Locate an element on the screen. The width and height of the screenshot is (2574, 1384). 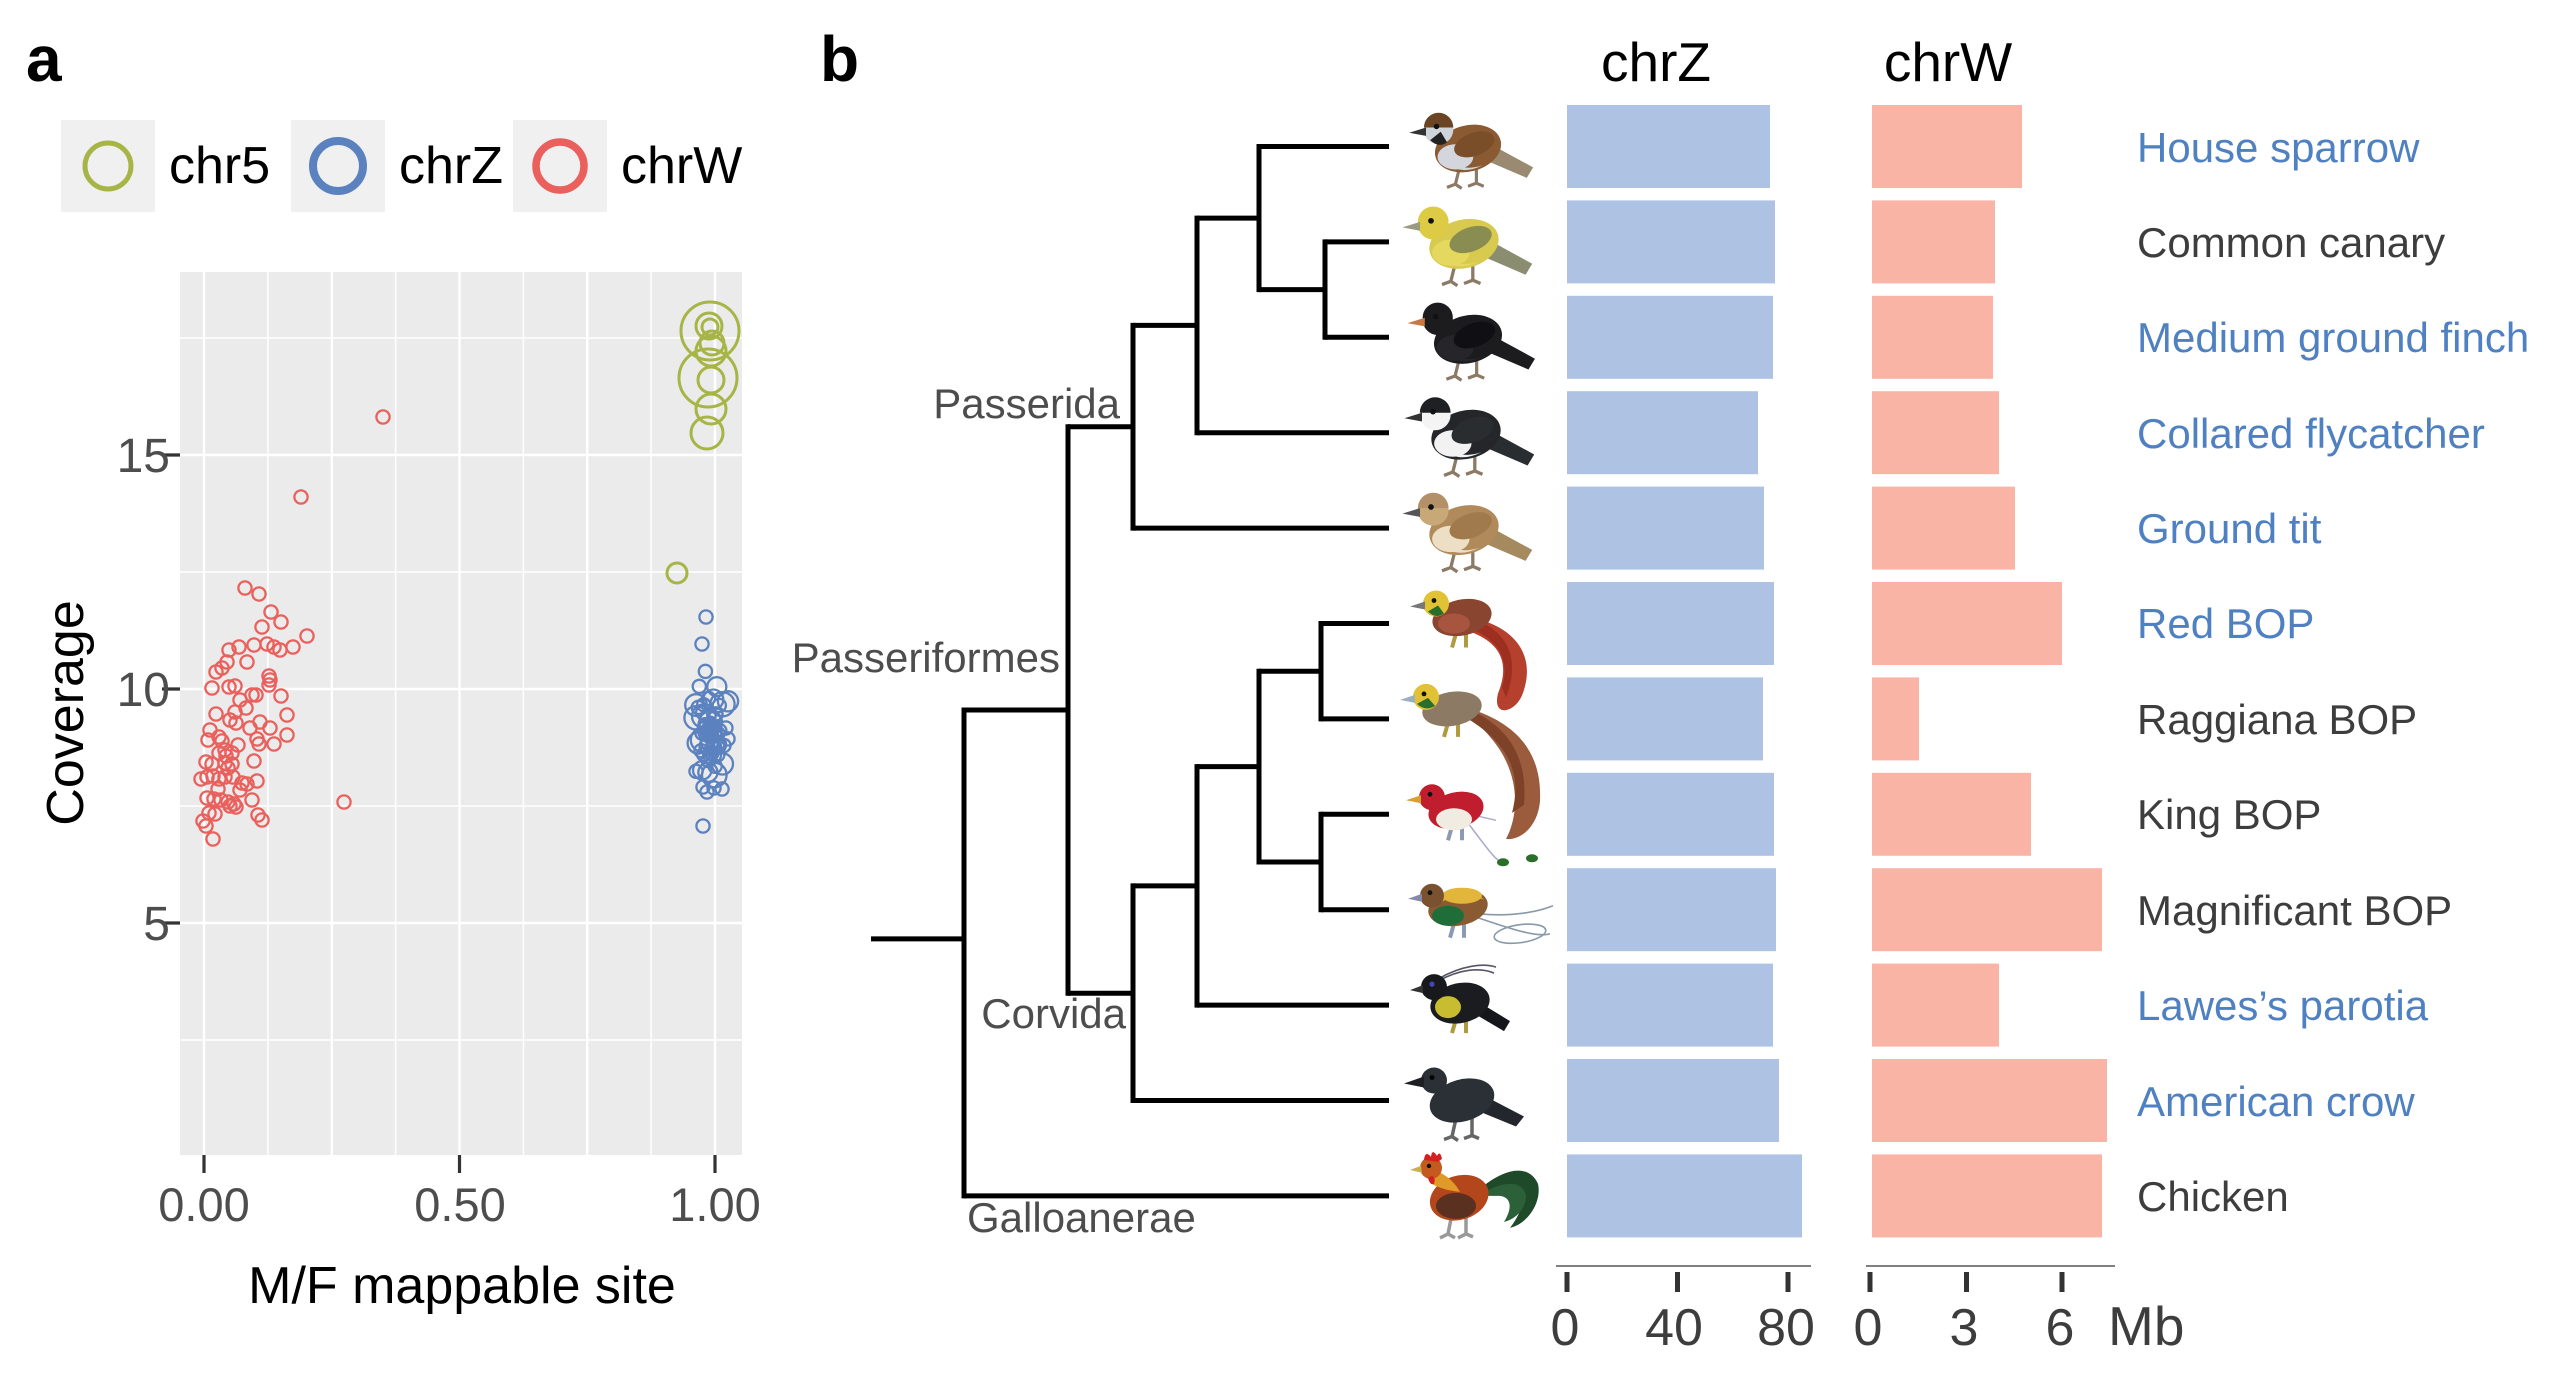
svg-text: Collared flycatcher is located at coordinates (2311, 433).